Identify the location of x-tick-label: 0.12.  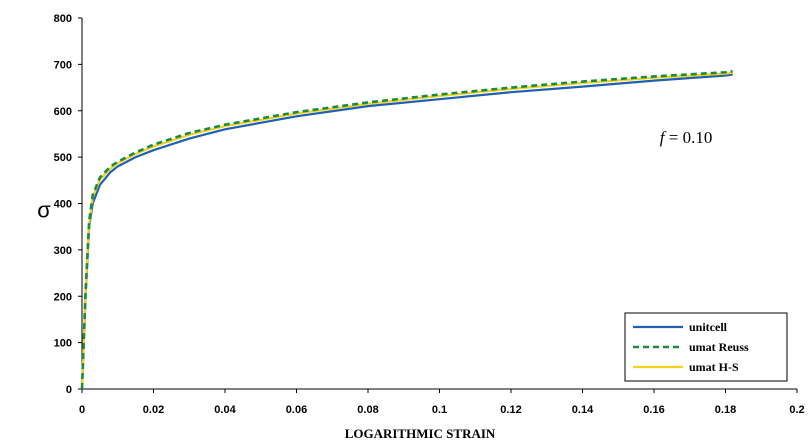
(510, 410).